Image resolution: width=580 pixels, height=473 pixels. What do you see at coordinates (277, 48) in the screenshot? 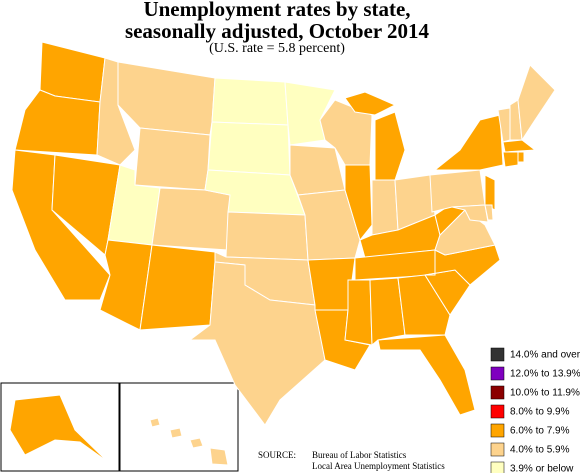
I see `subtitle: (U.S. rate = 5.8 percent)` at bounding box center [277, 48].